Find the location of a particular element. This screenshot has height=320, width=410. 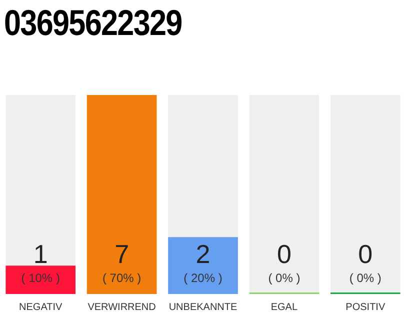

x-tick-label: EGAL is located at coordinates (284, 307).